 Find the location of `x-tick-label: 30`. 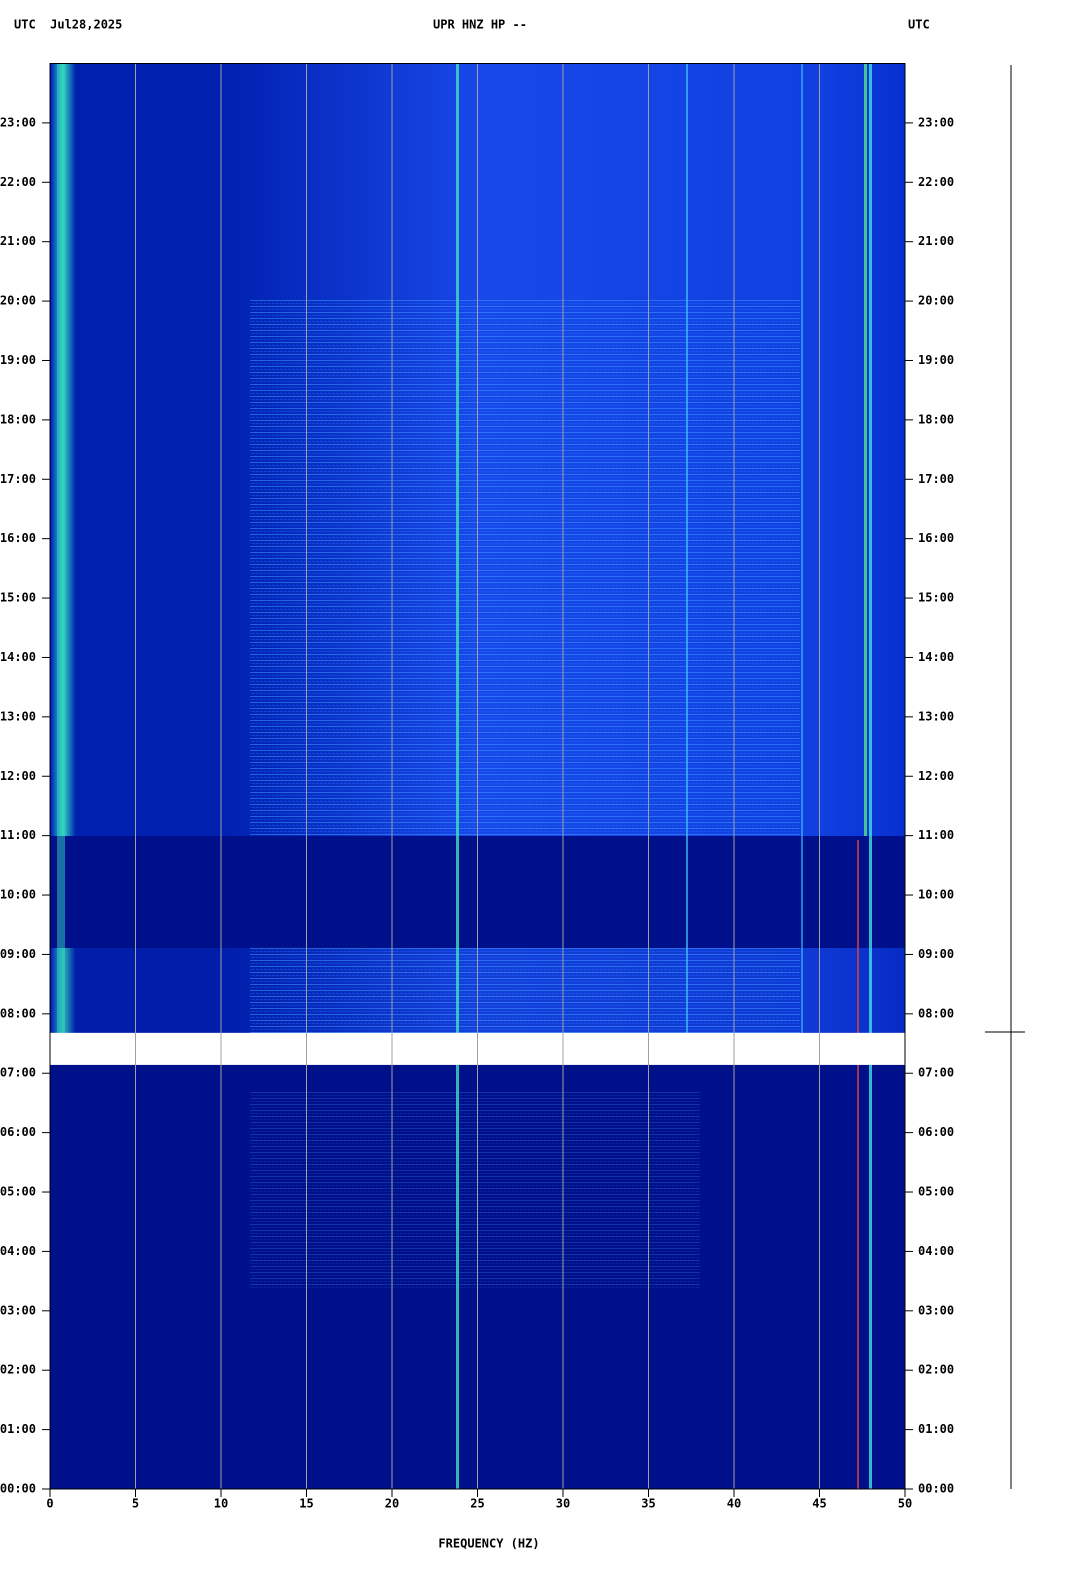

x-tick-label: 30 is located at coordinates (563, 1504).